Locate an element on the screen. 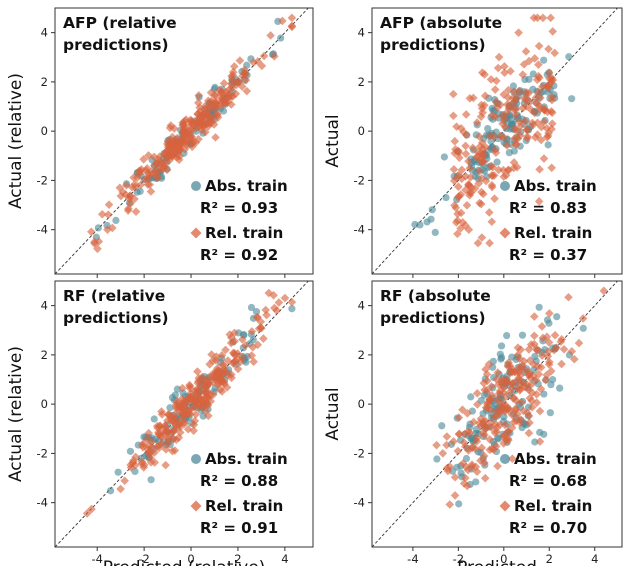 This screenshot has height=566, width=630. legend-rel-r2: R² = 0.91 is located at coordinates (239, 528).